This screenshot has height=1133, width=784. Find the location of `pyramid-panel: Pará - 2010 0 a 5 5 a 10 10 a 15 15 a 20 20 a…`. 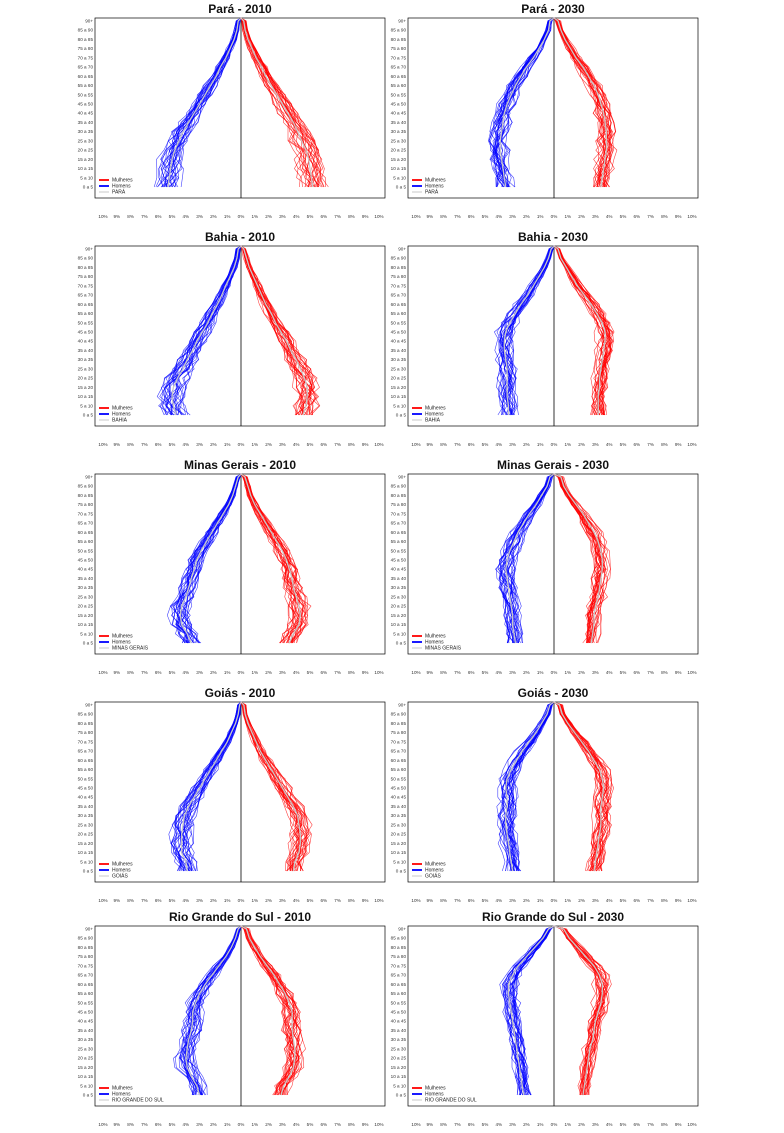

pyramid-panel: Pará - 2010 0 a 5 5 a 10 10 a 15 15 a 20 20 a… is located at coordinates (232, 112).